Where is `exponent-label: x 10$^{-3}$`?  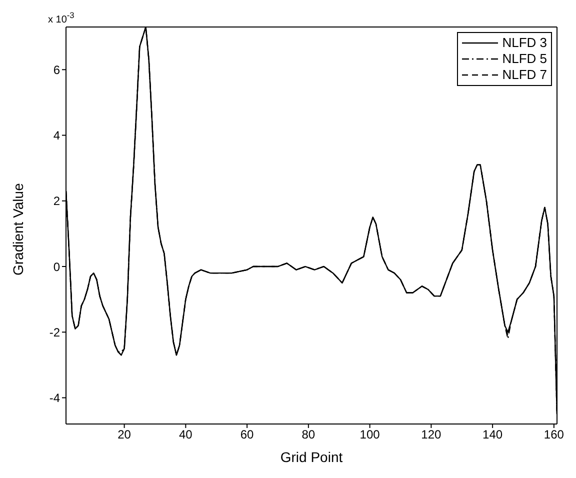
exponent-label: x 10$^{-3}$ is located at coordinates (61, 18).